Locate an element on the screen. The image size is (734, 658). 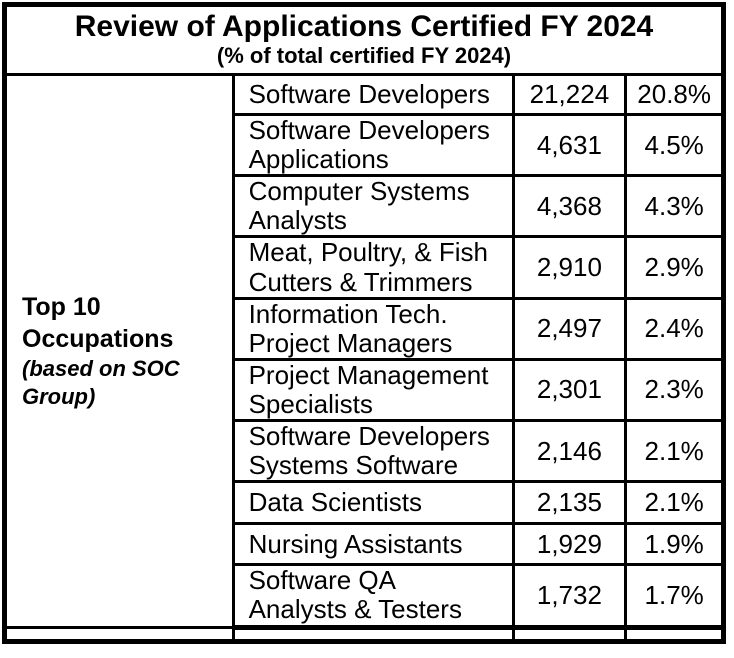
table-row: Data Scientists 2,135 2.1% is located at coordinates (365, 503).